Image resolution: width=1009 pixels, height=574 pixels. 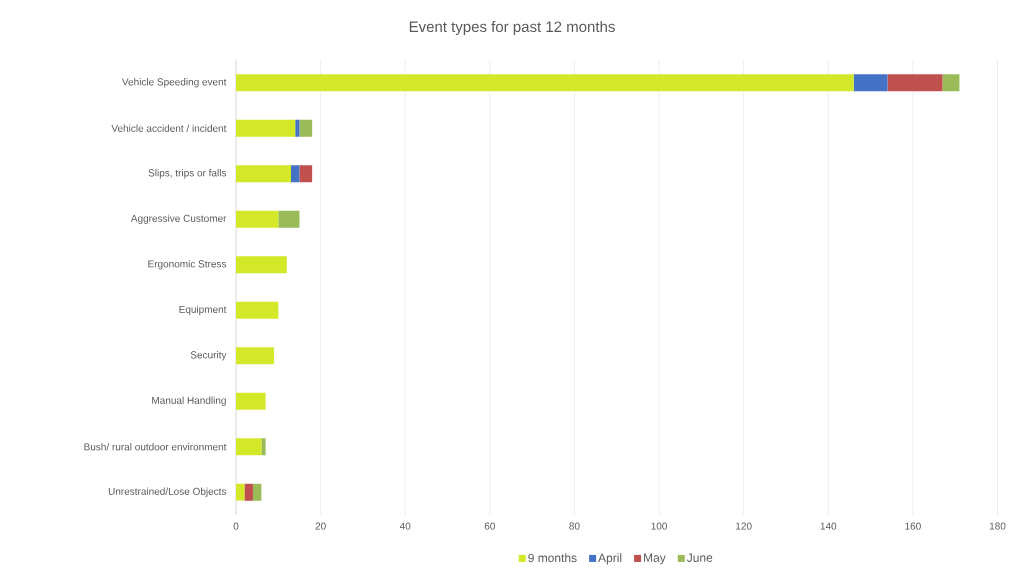 I want to click on x-tick-label: 0, so click(x=236, y=526).